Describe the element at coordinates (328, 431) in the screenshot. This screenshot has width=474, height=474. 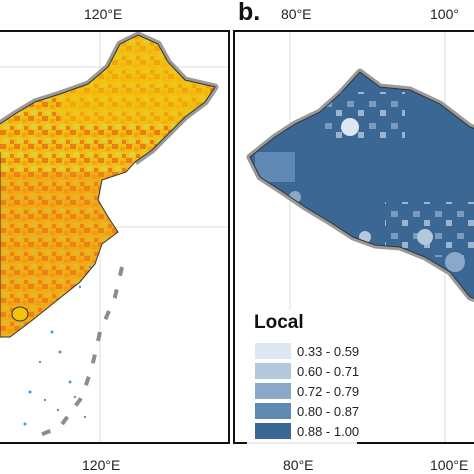
I see `legend-label: 0.88 - 1.00` at that location.